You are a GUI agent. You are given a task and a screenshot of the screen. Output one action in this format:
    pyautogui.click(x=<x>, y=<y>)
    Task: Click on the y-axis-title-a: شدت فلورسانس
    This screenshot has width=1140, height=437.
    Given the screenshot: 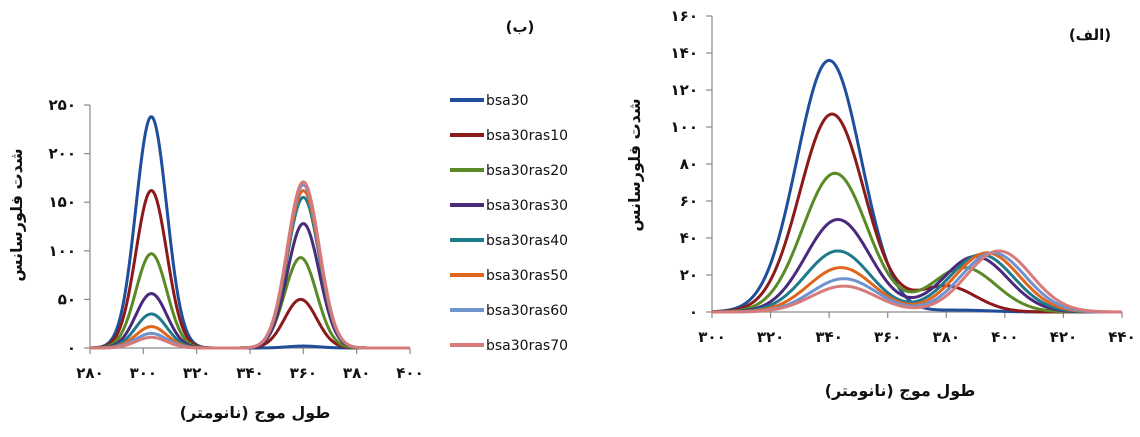 What is the action you would take?
    pyautogui.click(x=634, y=164)
    